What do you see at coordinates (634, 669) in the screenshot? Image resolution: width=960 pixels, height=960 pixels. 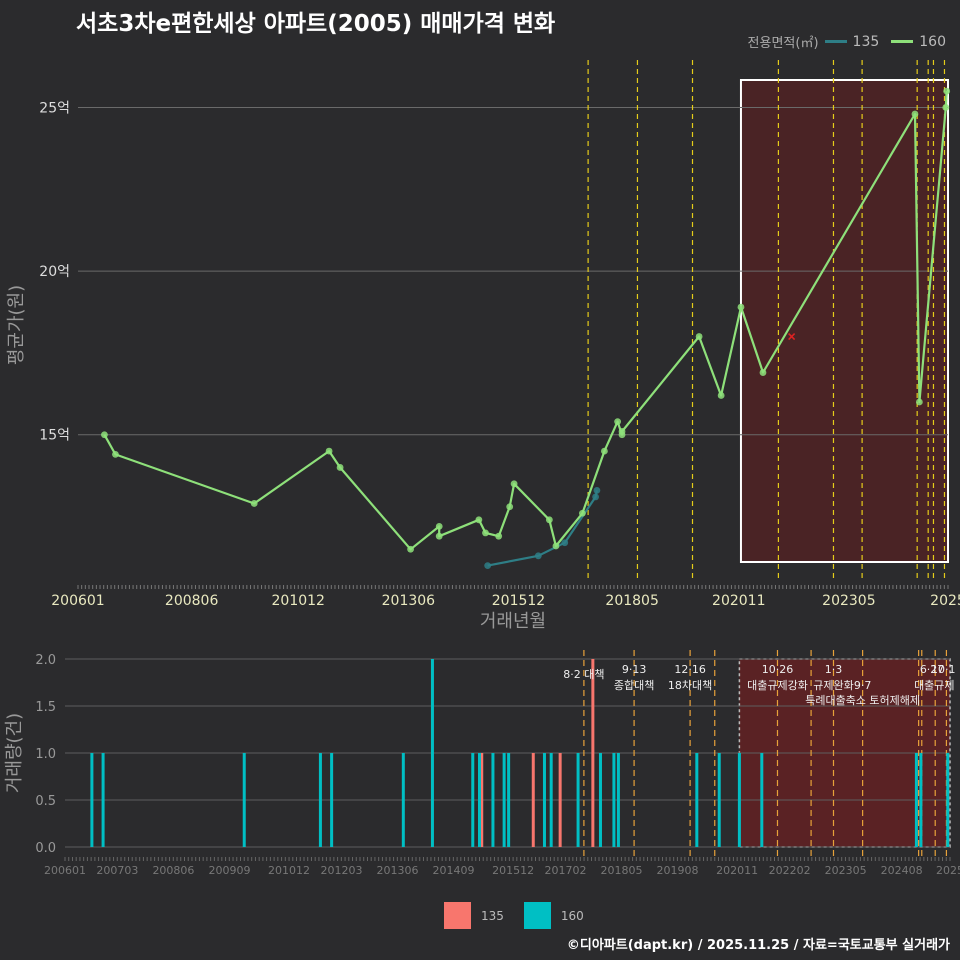 I see `policy-annotation: 9·13` at bounding box center [634, 669].